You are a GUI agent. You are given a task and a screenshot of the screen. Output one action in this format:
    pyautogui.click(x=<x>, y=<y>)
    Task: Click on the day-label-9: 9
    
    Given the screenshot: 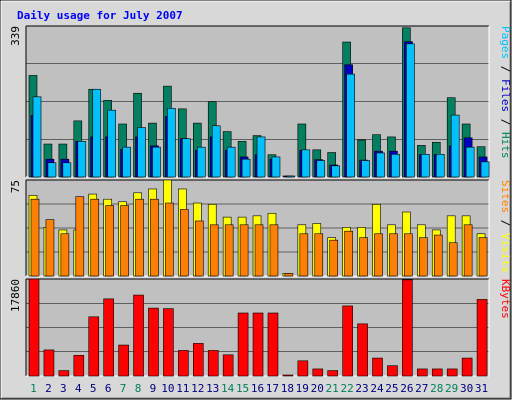 What is the action you would take?
    pyautogui.click(x=153, y=388)
    